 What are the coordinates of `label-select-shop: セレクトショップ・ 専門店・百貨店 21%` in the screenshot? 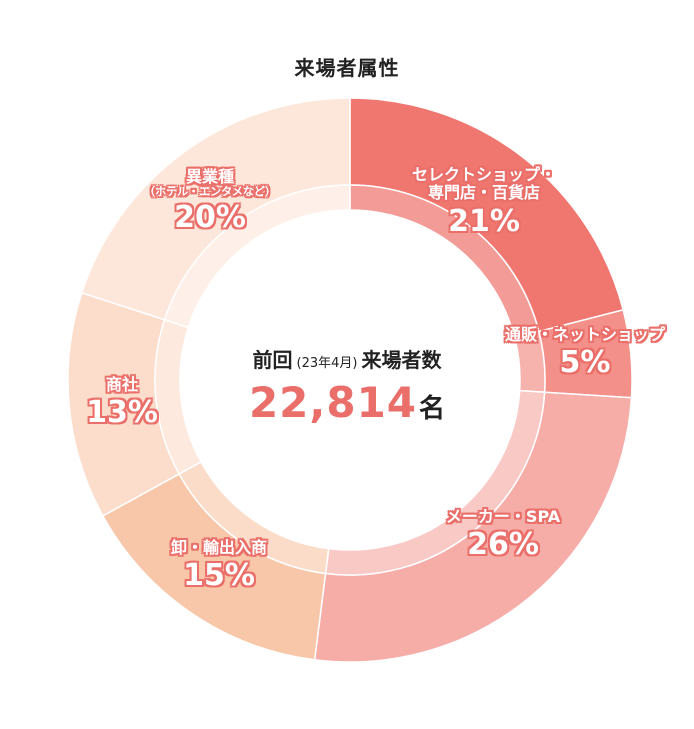 It's located at (484, 202).